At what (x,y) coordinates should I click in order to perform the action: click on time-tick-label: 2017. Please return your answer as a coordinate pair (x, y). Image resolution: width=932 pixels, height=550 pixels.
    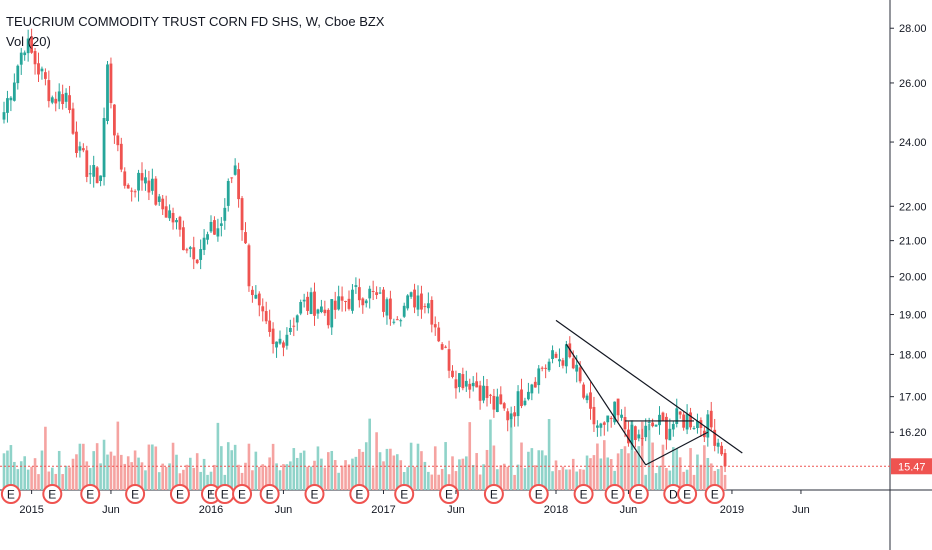
    Looking at the image, I should click on (383, 510).